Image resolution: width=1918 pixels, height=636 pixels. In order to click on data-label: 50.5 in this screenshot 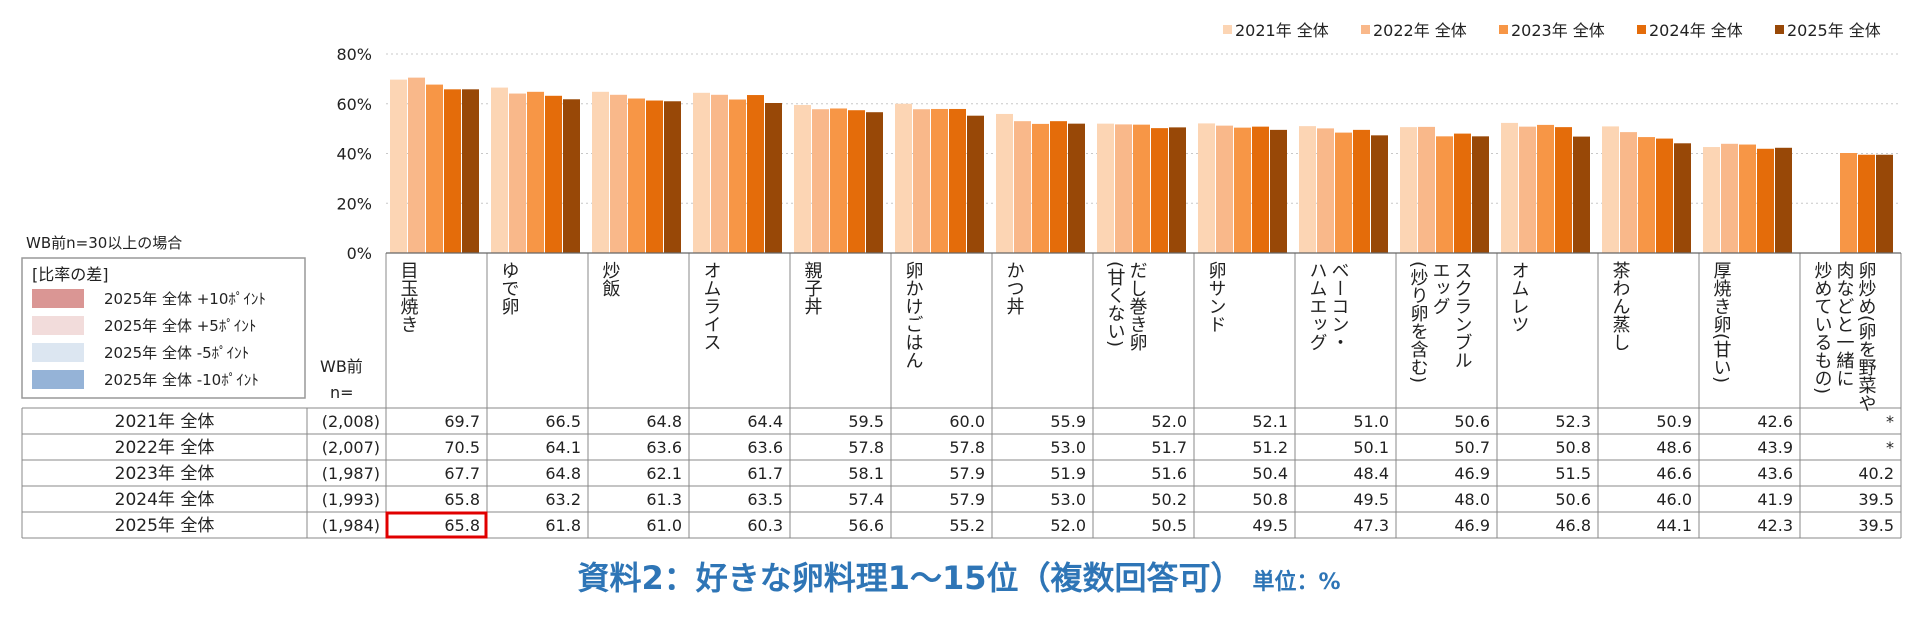, I will do `click(1169, 525)`.